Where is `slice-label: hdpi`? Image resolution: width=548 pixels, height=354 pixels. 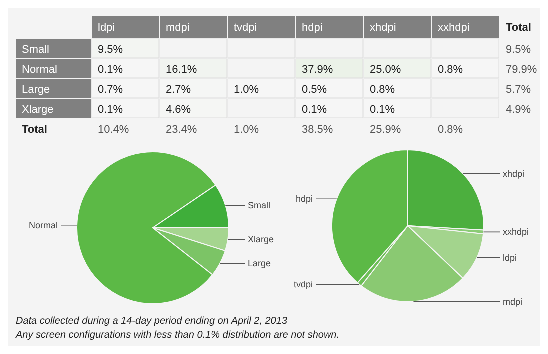
slice-label: hdpi is located at coordinates (304, 199).